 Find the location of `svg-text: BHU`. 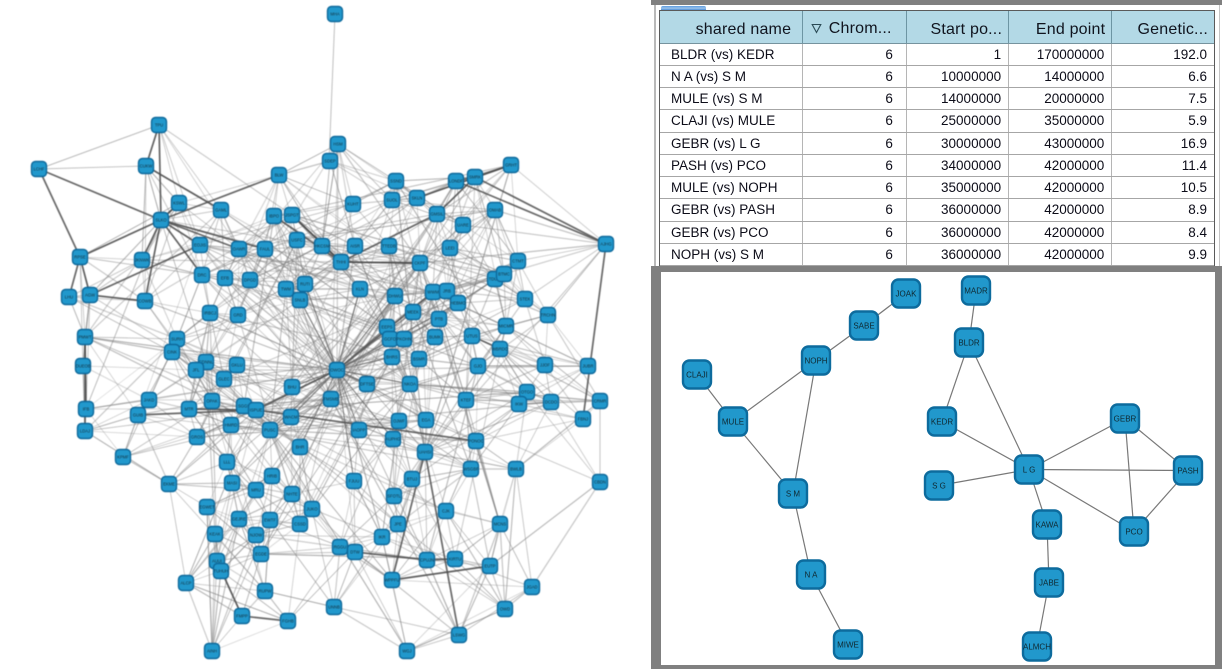

svg-text: BHU is located at coordinates (292, 387).